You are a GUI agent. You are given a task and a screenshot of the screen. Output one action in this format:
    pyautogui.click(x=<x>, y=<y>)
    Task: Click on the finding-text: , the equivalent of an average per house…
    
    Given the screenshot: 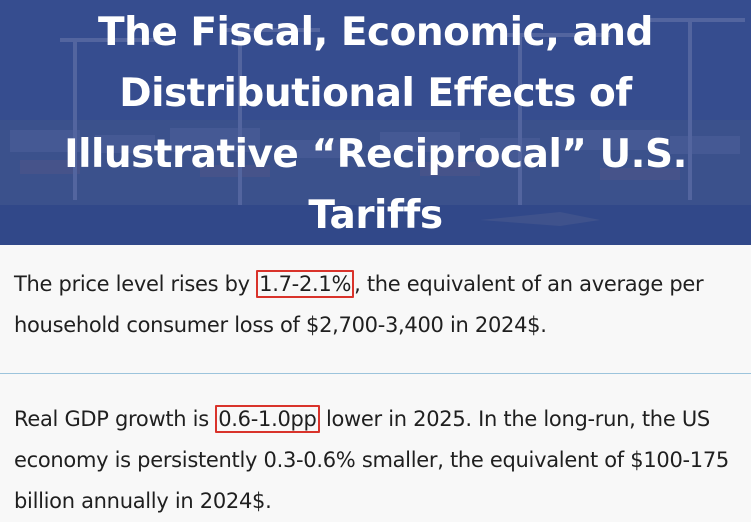 What is the action you would take?
    pyautogui.click(x=359, y=304)
    